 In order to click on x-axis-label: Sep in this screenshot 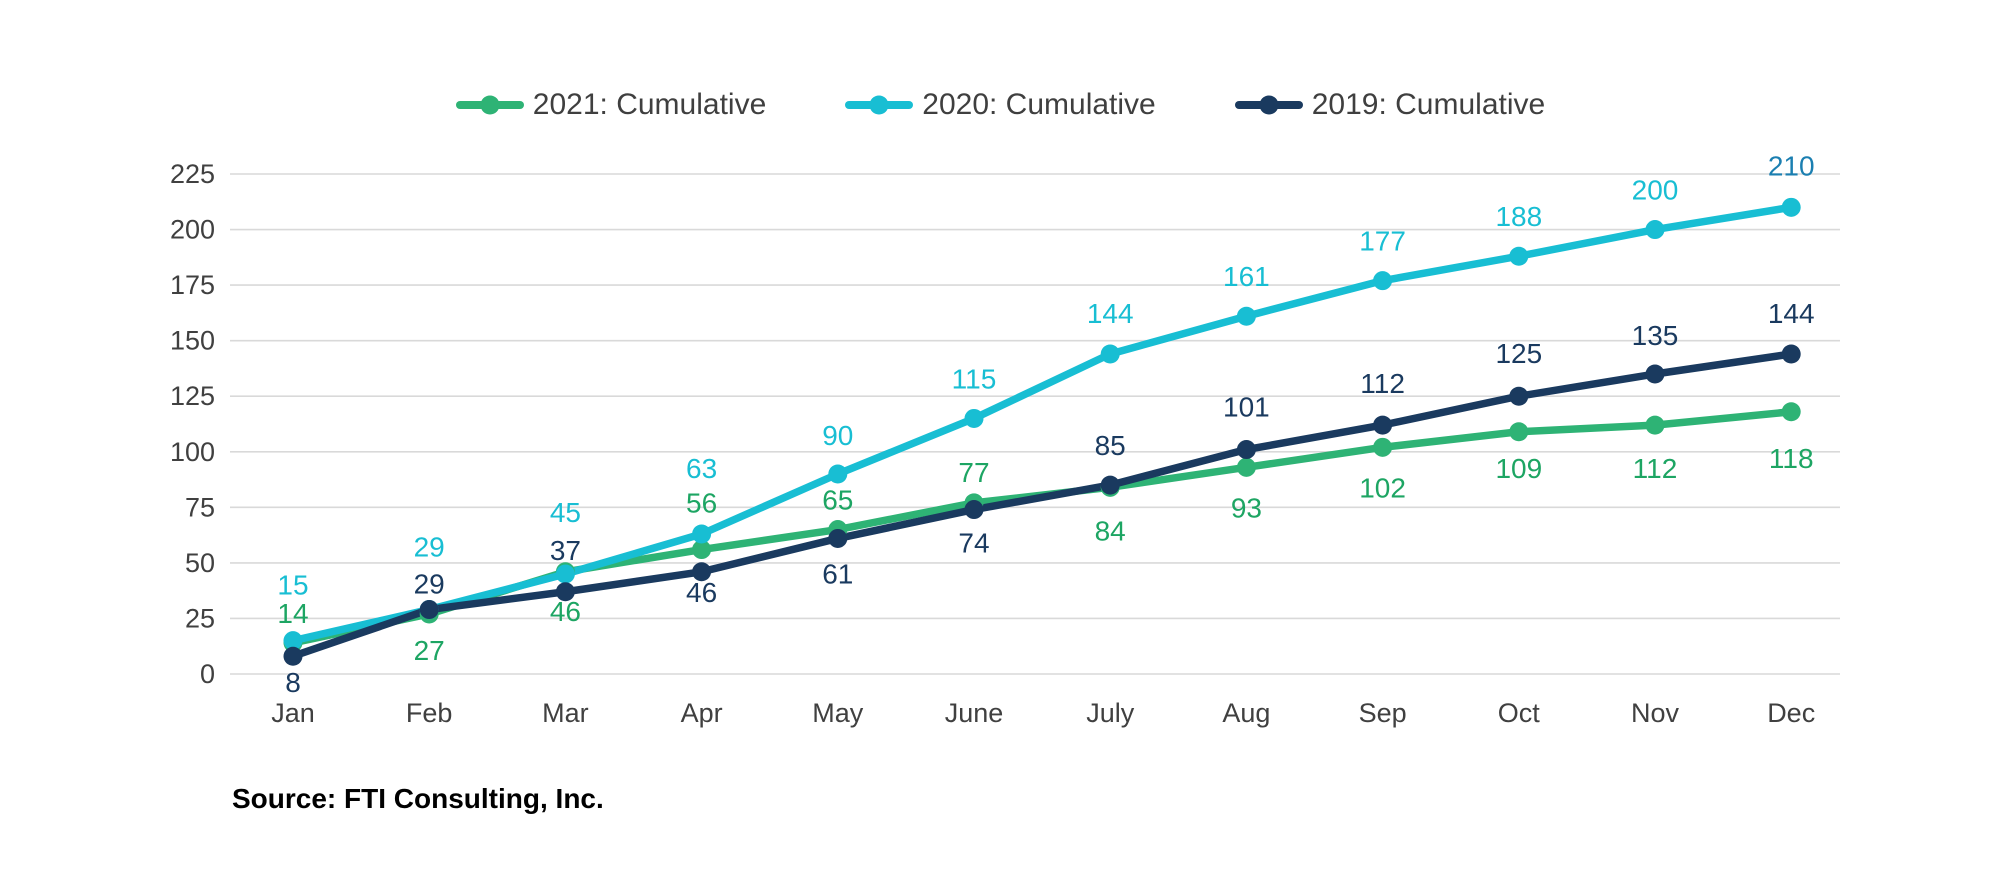, I will do `click(1383, 713)`.